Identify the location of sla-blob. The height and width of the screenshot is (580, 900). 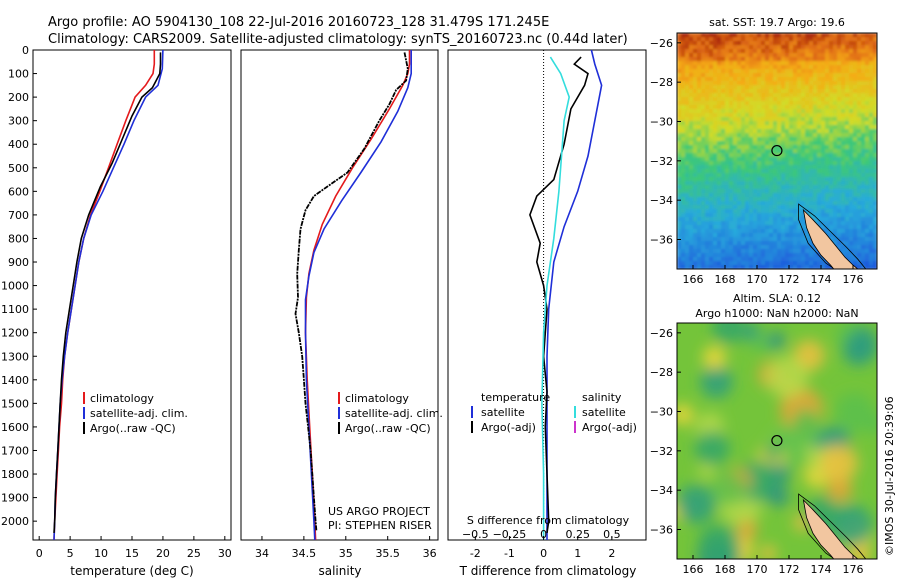
(768, 552).